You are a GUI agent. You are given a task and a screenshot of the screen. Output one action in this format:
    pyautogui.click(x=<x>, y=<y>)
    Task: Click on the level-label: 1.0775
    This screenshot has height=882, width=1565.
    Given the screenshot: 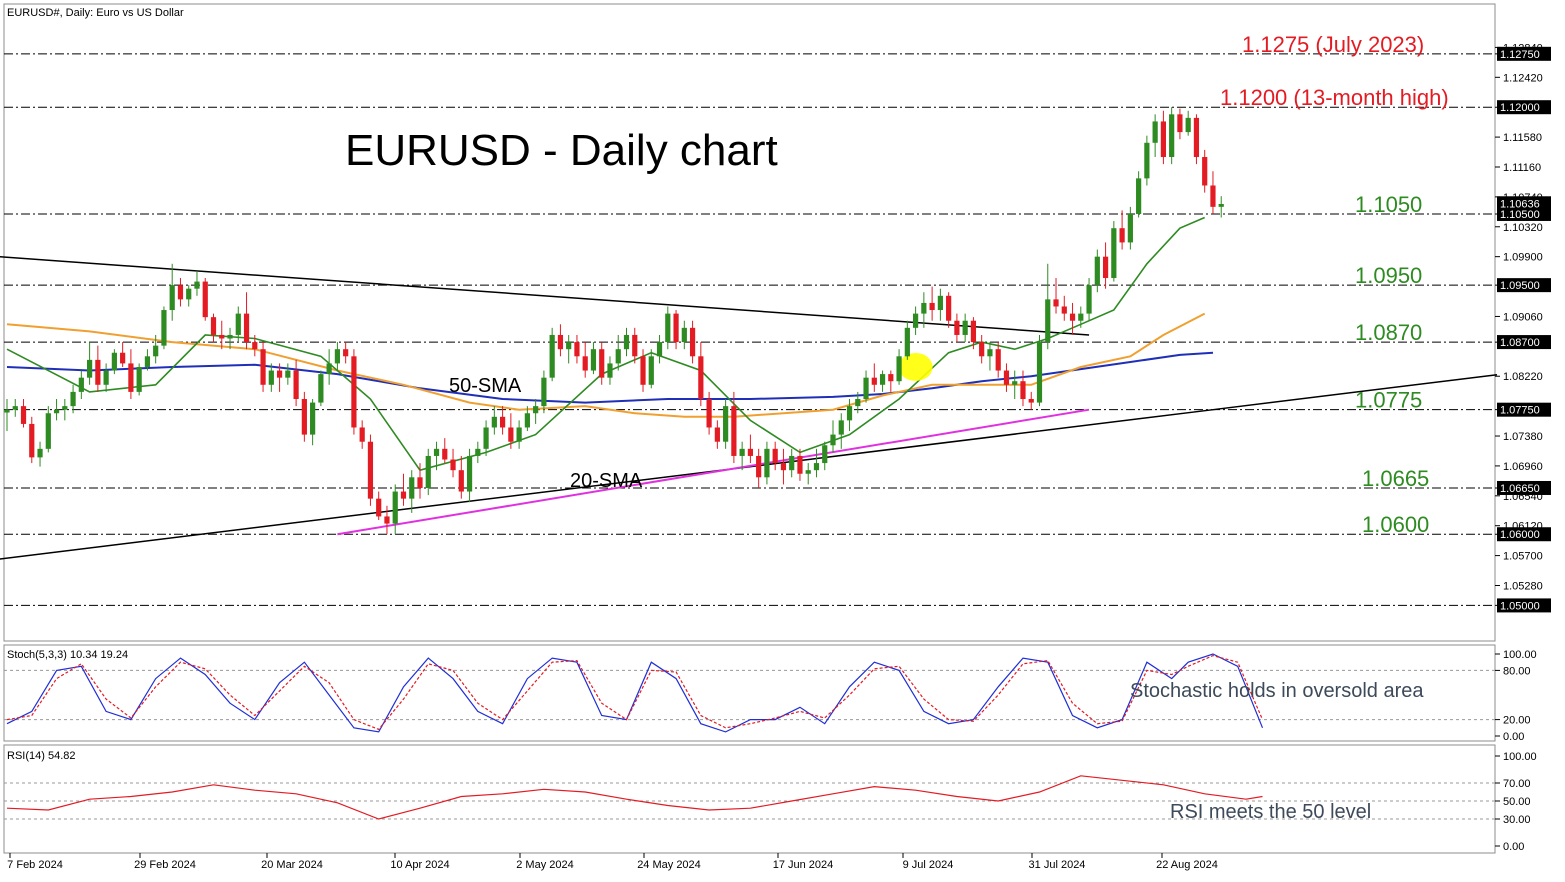 What is the action you would take?
    pyautogui.click(x=1388, y=400)
    